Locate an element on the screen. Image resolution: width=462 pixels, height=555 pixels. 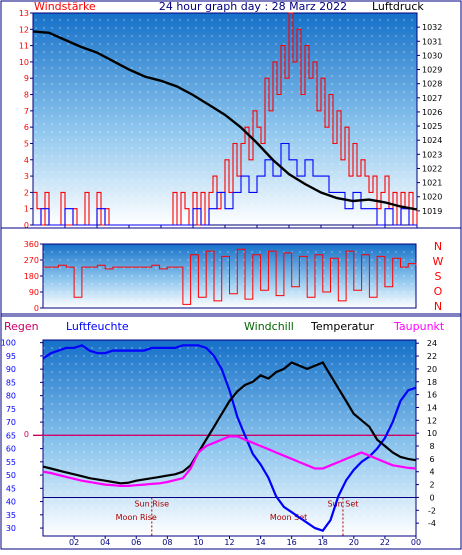
sun-rise-label: Sun Rise is located at coordinates (151, 503).